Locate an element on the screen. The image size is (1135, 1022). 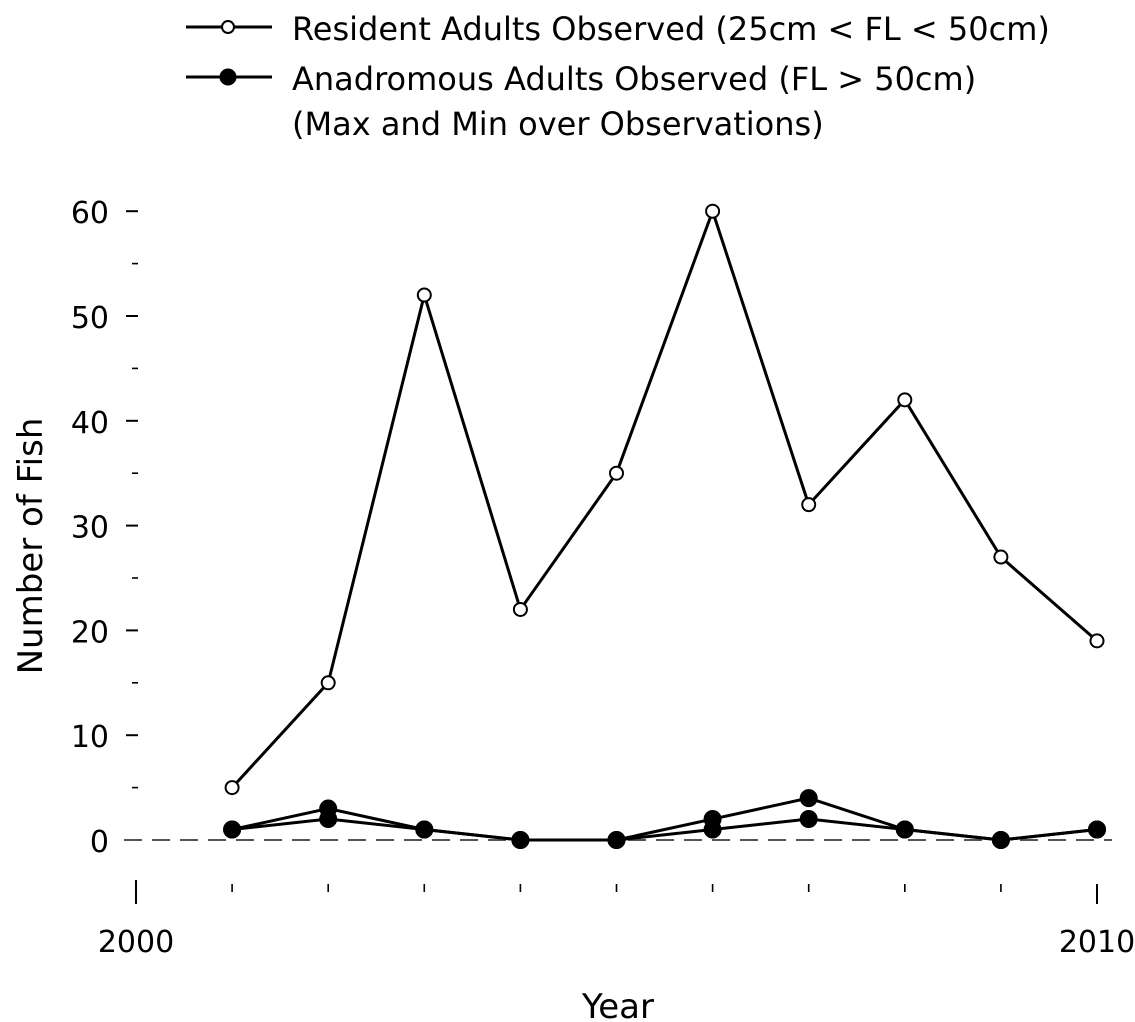
y-axis-label: Number of Fish is located at coordinates (31, 546).